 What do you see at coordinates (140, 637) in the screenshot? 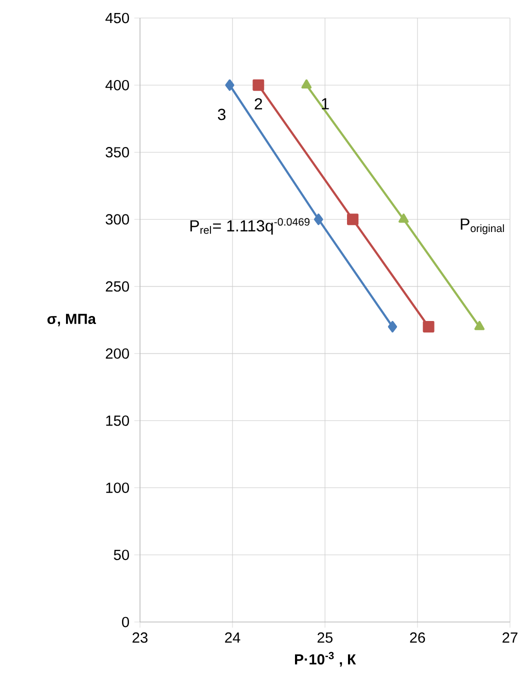
I see `x-tick-label: 23` at bounding box center [140, 637].